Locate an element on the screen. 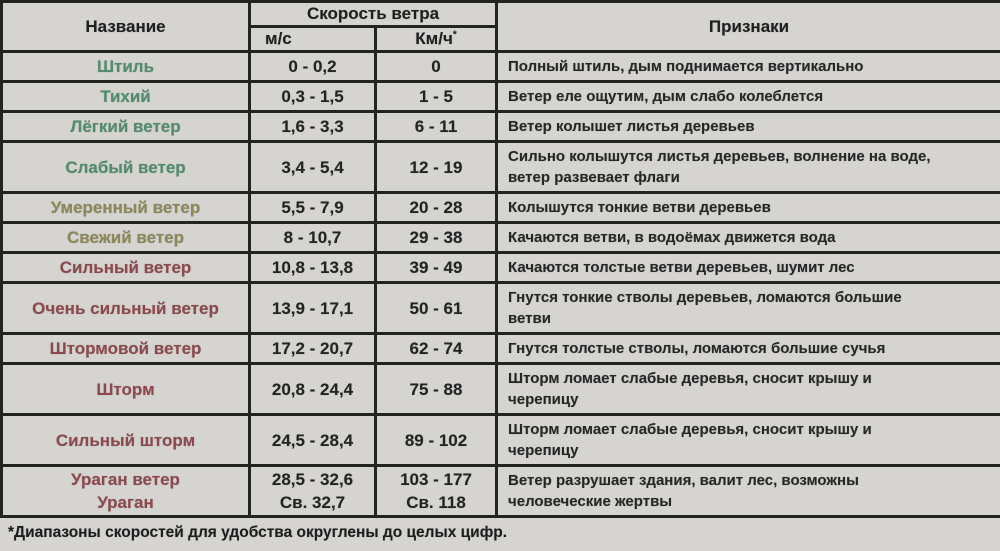  name-cell: Умеренный ветер is located at coordinates (125, 207).